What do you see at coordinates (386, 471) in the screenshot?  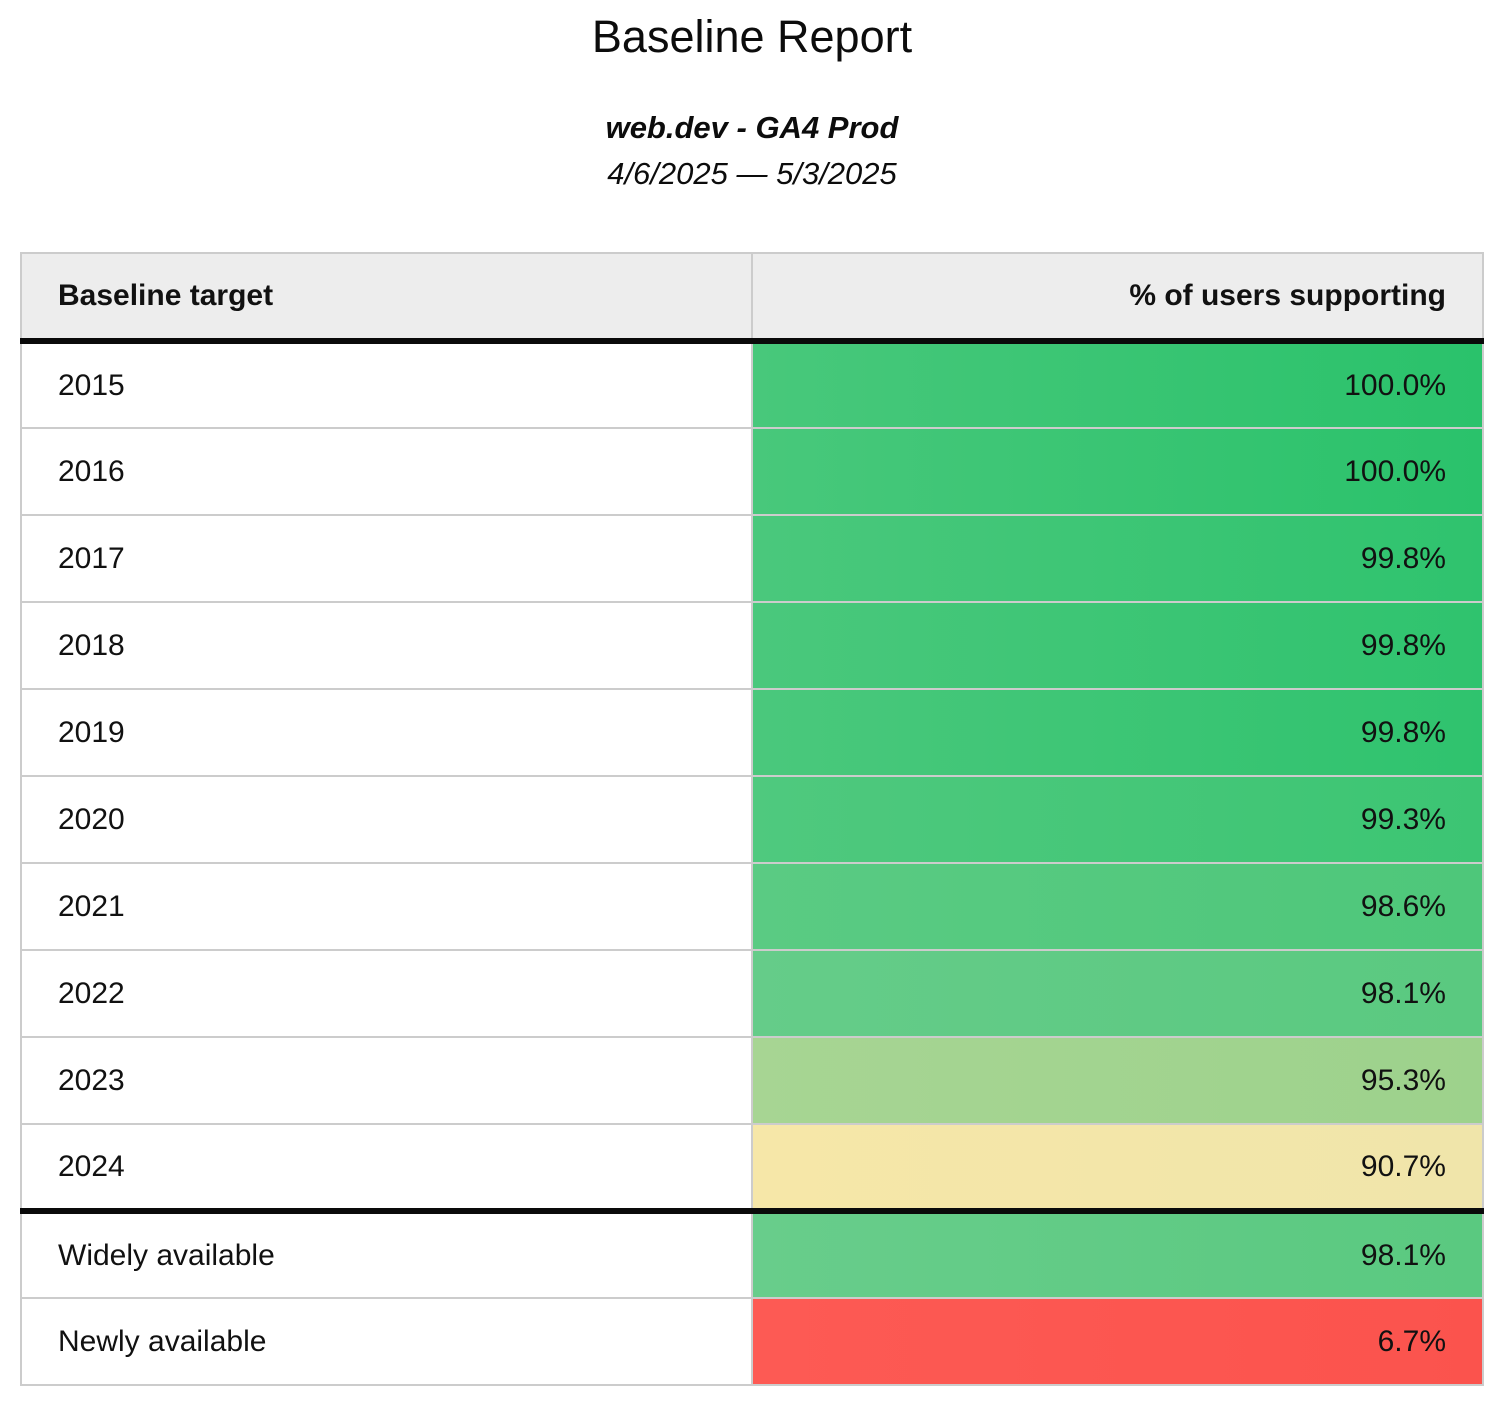 I see `baseline-target-cell: 2016` at bounding box center [386, 471].